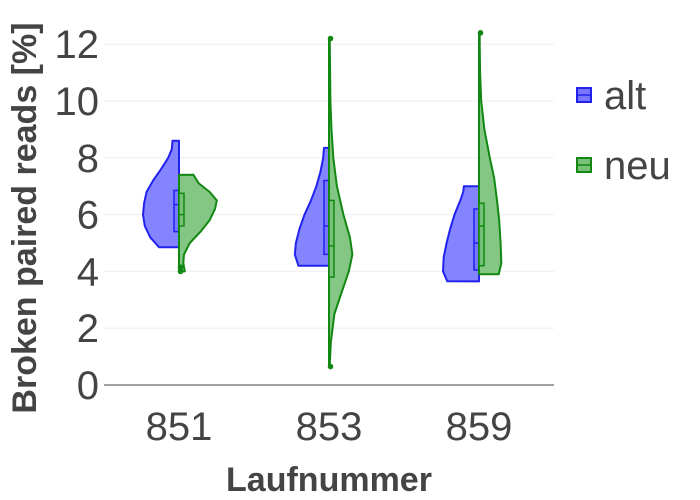 The height and width of the screenshot is (500, 700). Describe the element at coordinates (77, 102) in the screenshot. I see `y-tick-label: 10` at that location.